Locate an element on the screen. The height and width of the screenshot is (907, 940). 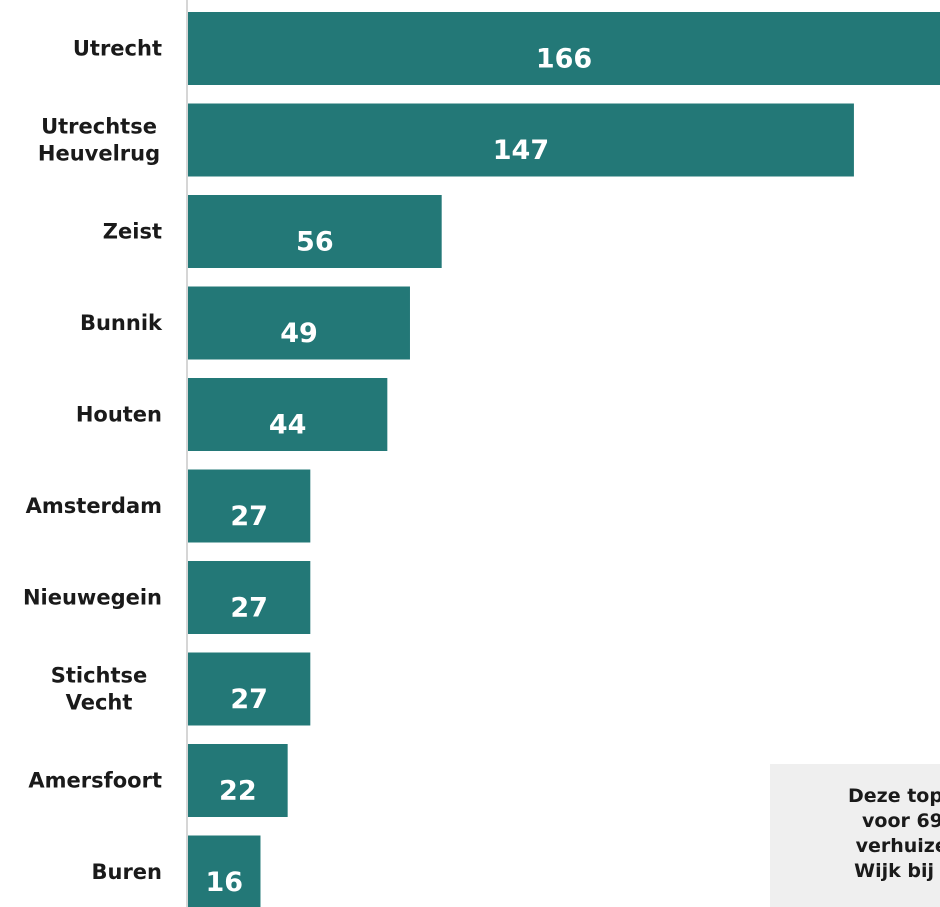
note-line: verhuizers is located at coordinates (897, 846).